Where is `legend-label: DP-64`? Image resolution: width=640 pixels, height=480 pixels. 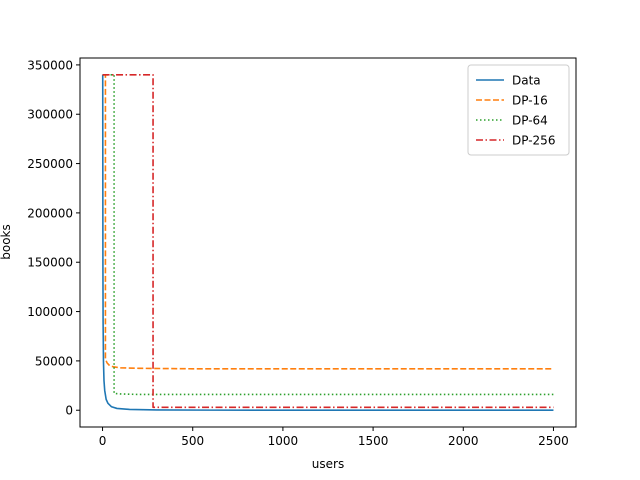 legend-label: DP-64 is located at coordinates (530, 121).